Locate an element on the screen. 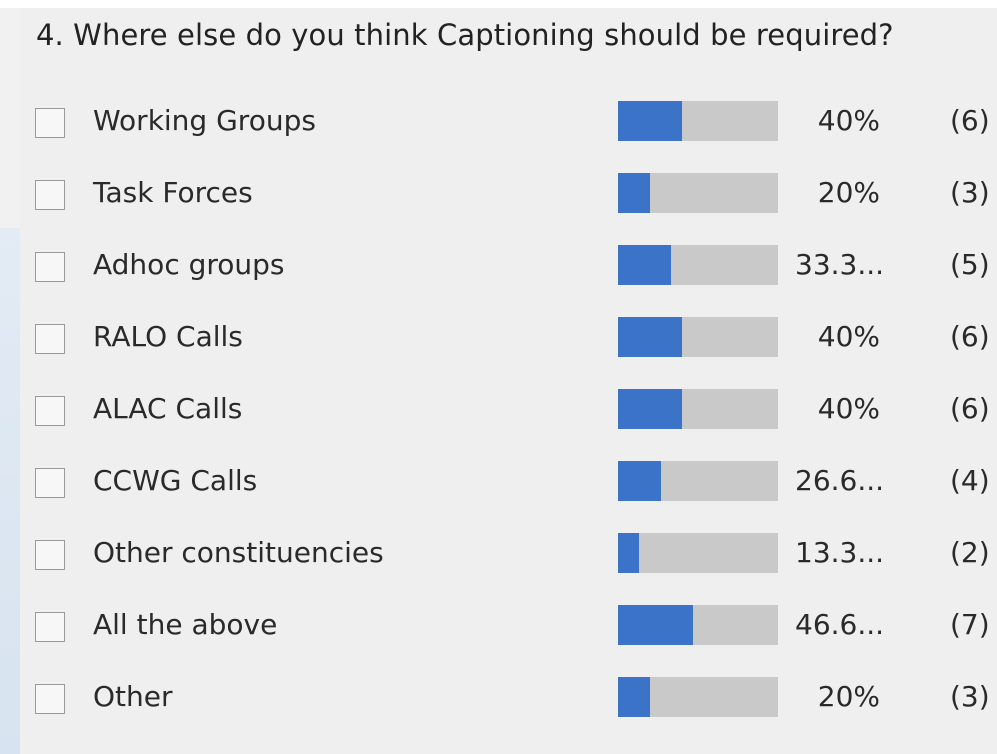 Image resolution: width=997 pixels, height=754 pixels. option-count: (5) is located at coordinates (970, 264).